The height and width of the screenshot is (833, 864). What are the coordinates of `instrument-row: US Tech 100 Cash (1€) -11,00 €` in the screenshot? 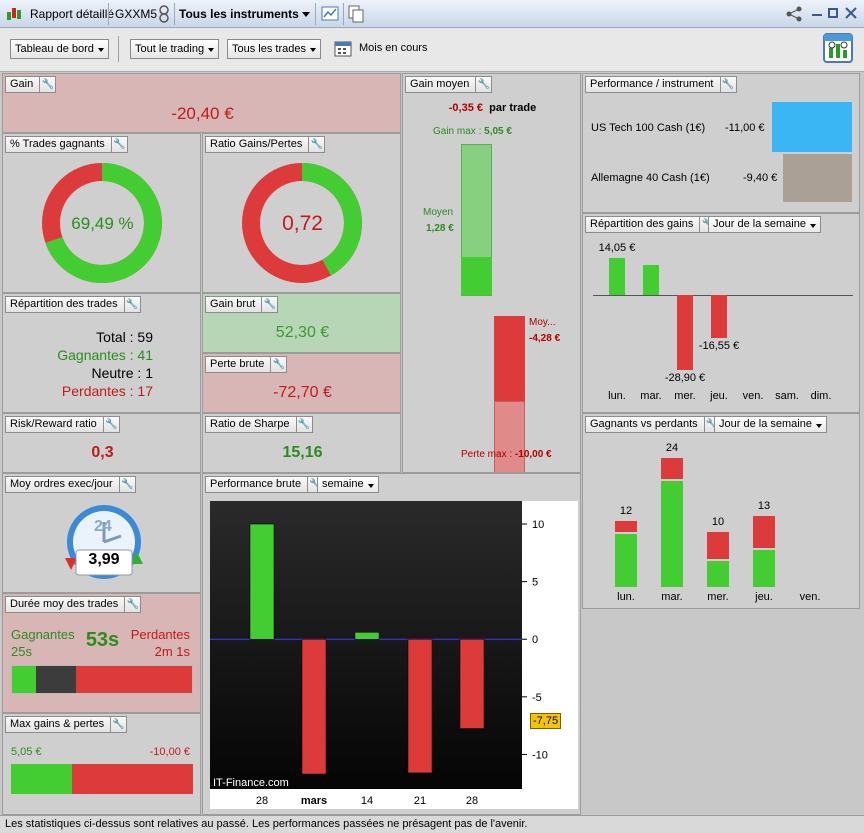 It's located at (721, 127).